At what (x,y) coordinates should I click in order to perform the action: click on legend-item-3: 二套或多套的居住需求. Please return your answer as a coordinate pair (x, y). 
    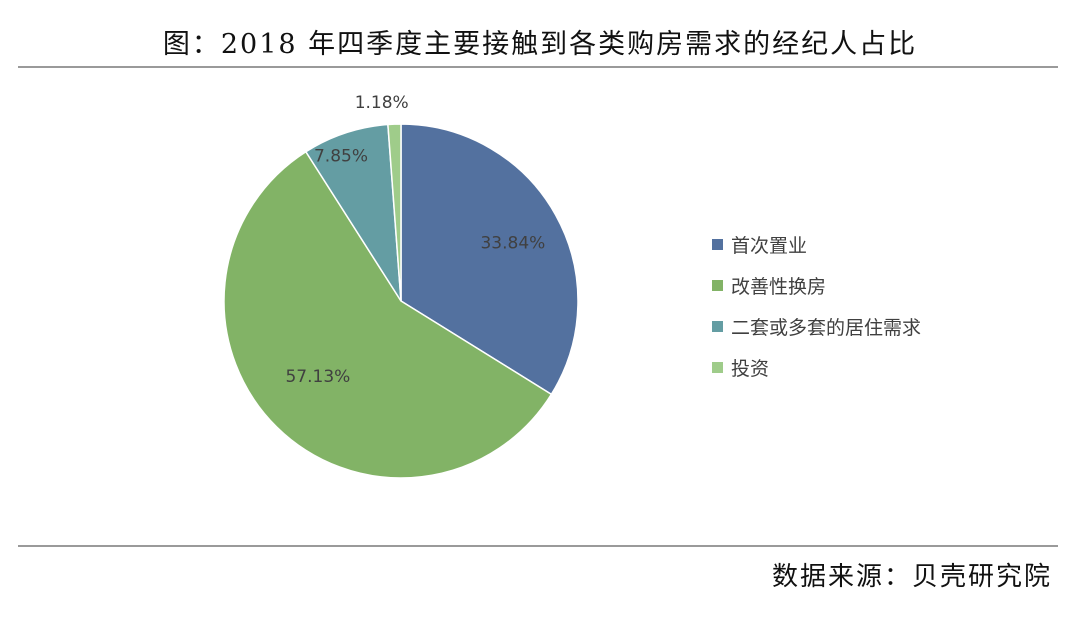
    Looking at the image, I should click on (816, 326).